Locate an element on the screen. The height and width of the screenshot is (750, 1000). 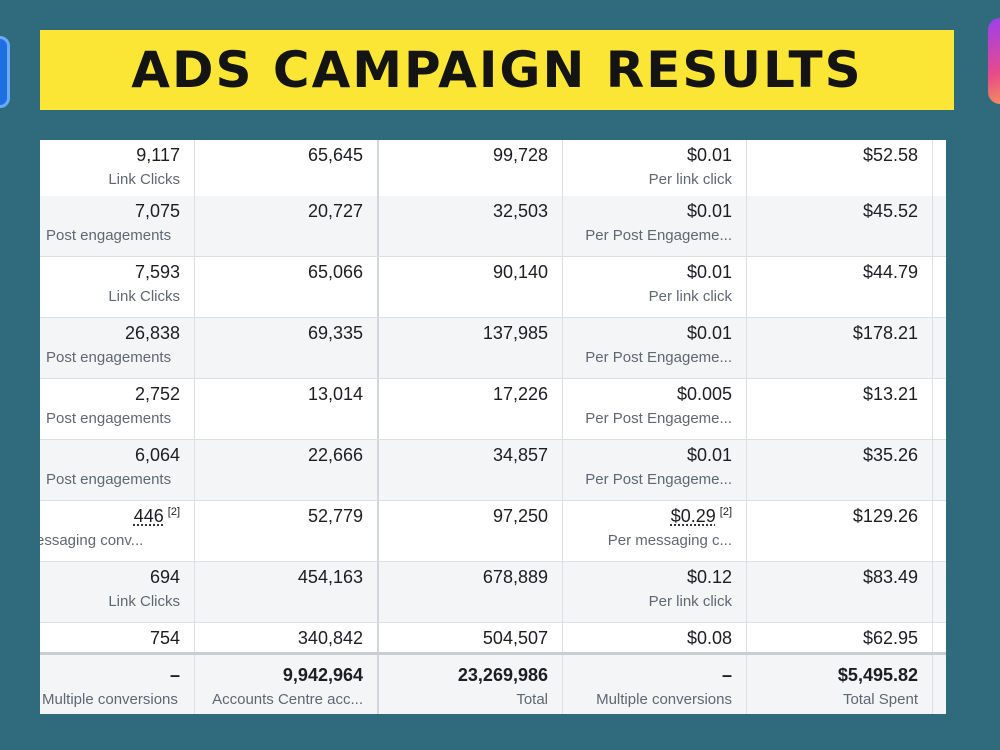
impressions-cell: 32,503 is located at coordinates (471, 226).